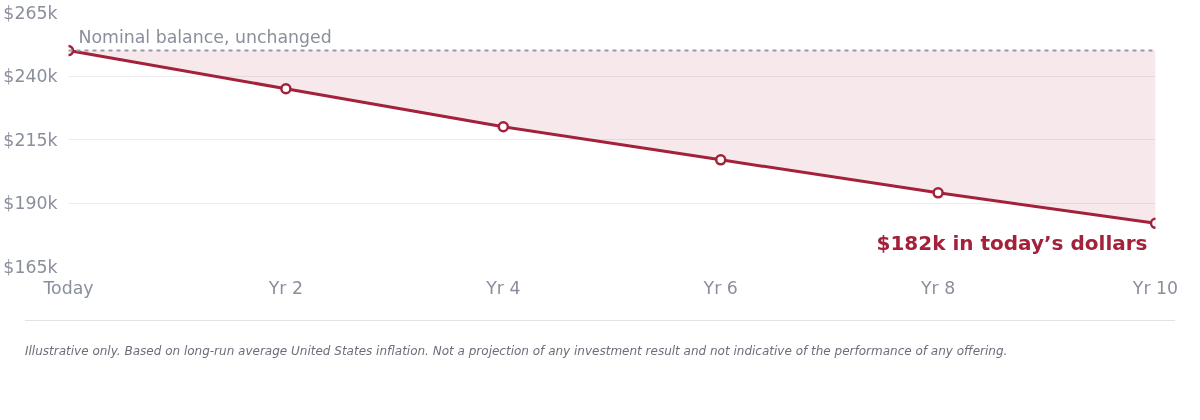  Describe the element at coordinates (30, 203) in the screenshot. I see `y-tick-label: $190k` at that location.